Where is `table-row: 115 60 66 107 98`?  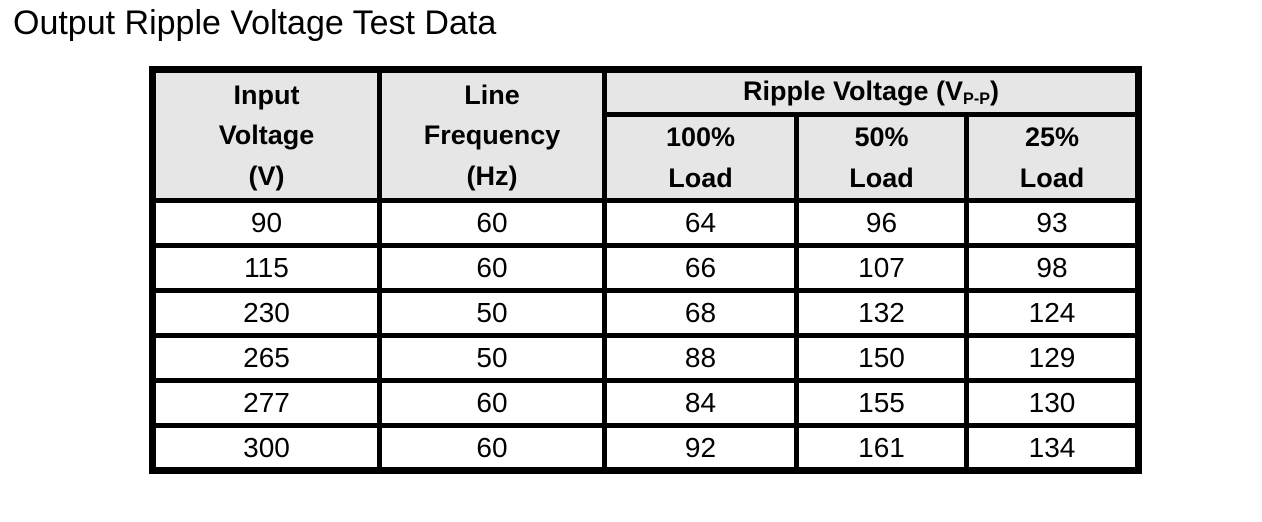 table-row: 115 60 66 107 98 is located at coordinates (645, 268).